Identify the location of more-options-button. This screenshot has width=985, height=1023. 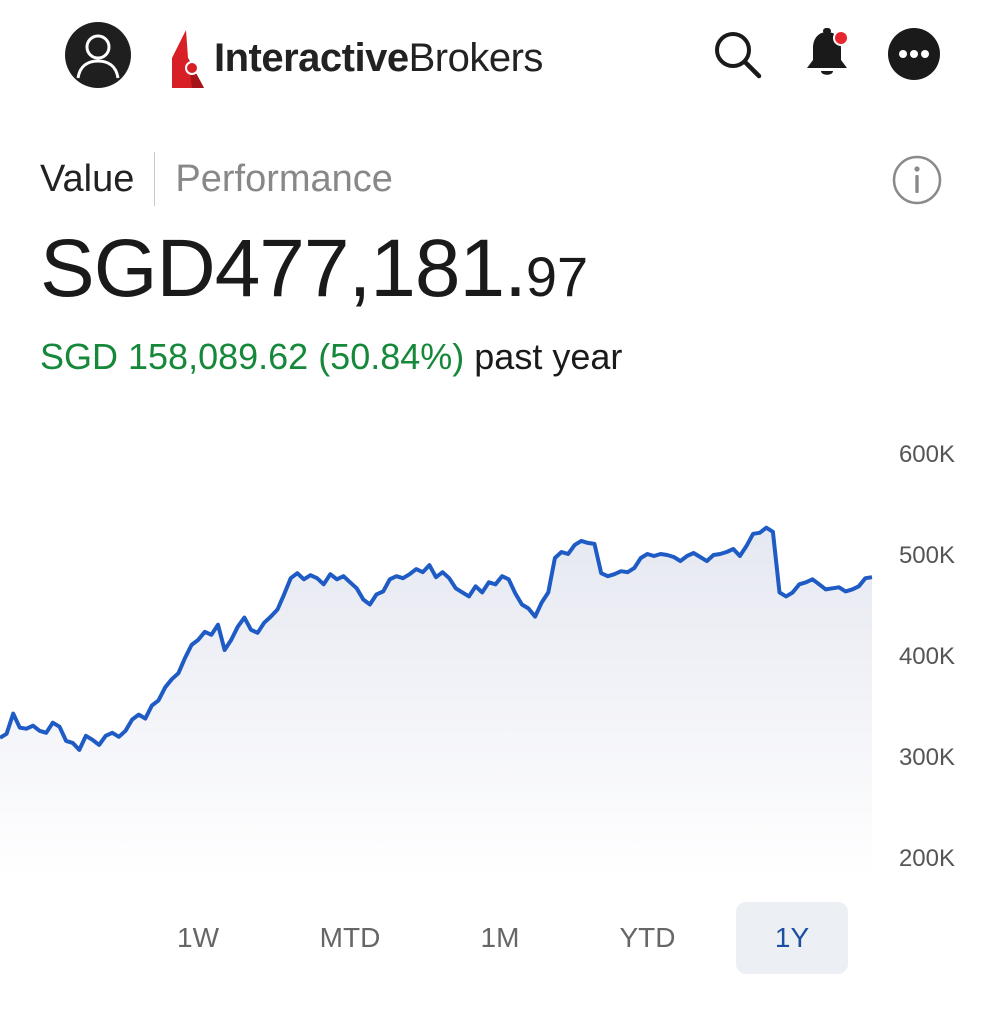
(914, 54).